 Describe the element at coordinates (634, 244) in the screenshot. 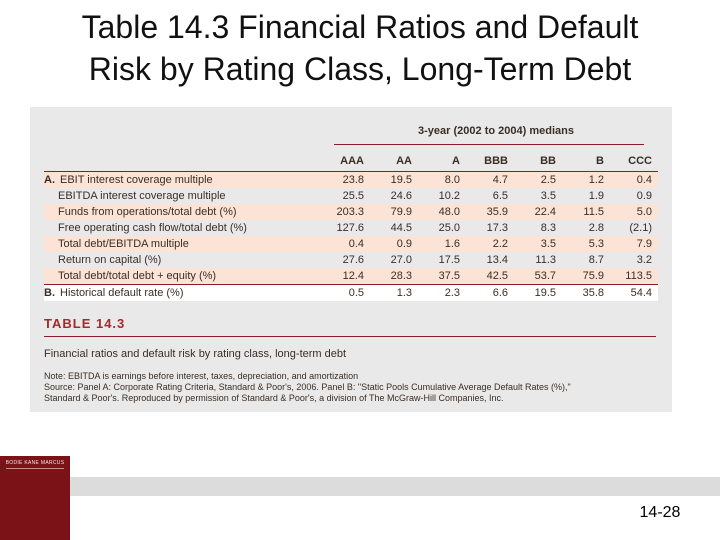

I see `table-cell: 7.9` at that location.